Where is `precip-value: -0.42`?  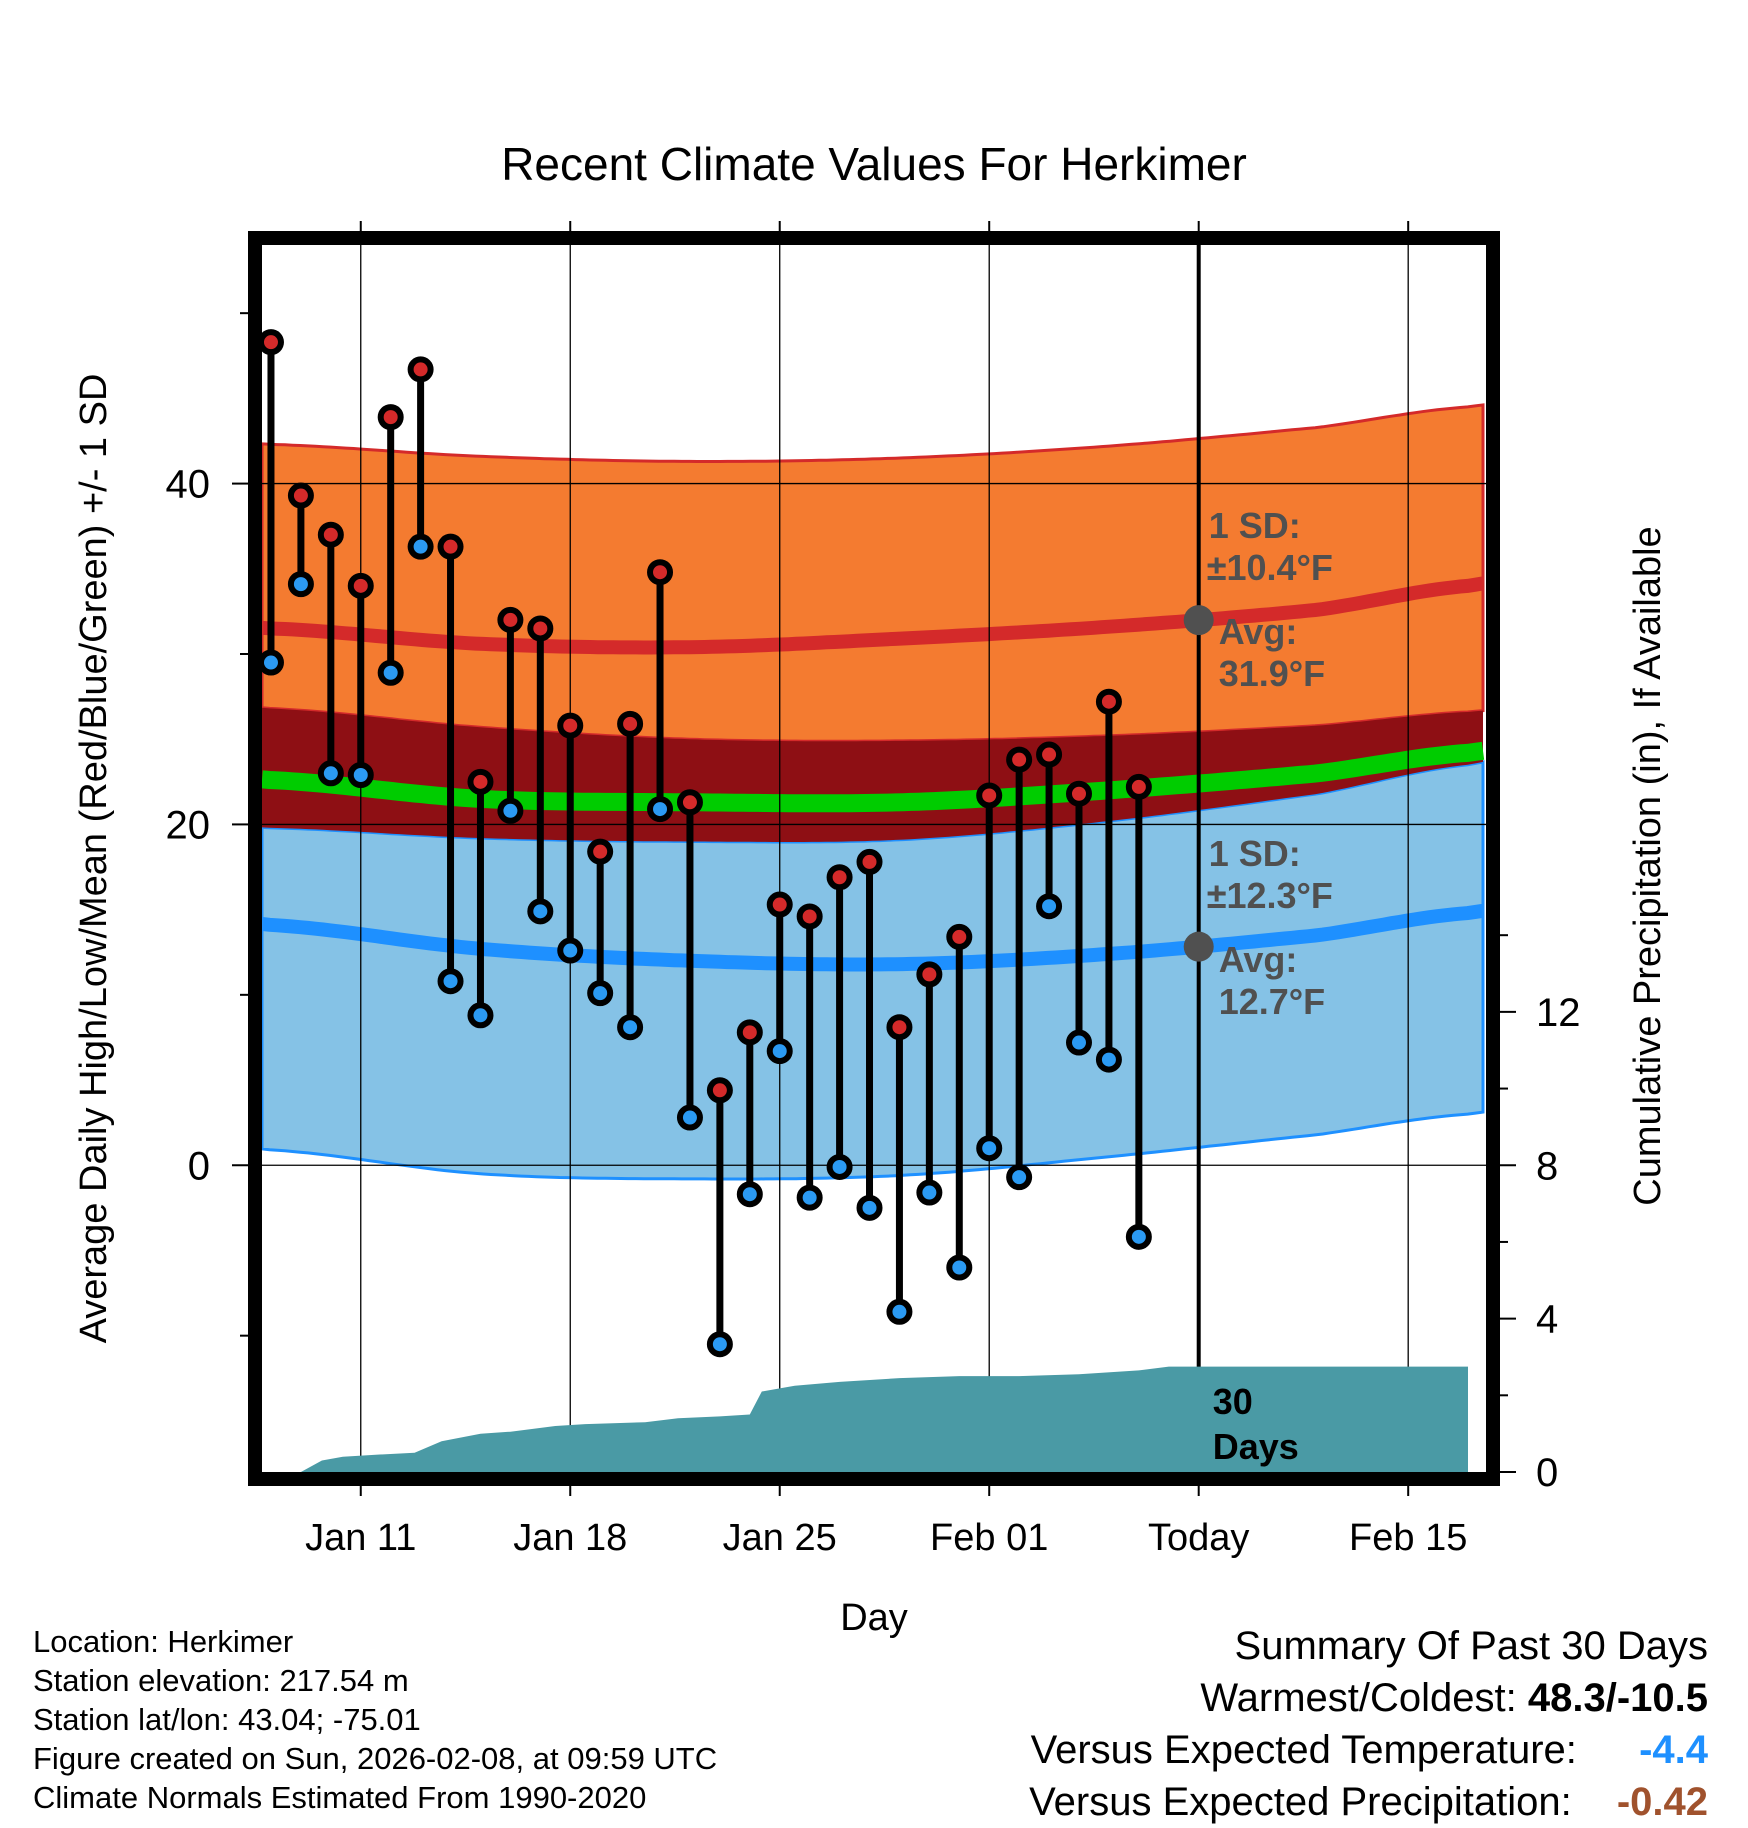
precip-value: -0.42 is located at coordinates (1662, 1802).